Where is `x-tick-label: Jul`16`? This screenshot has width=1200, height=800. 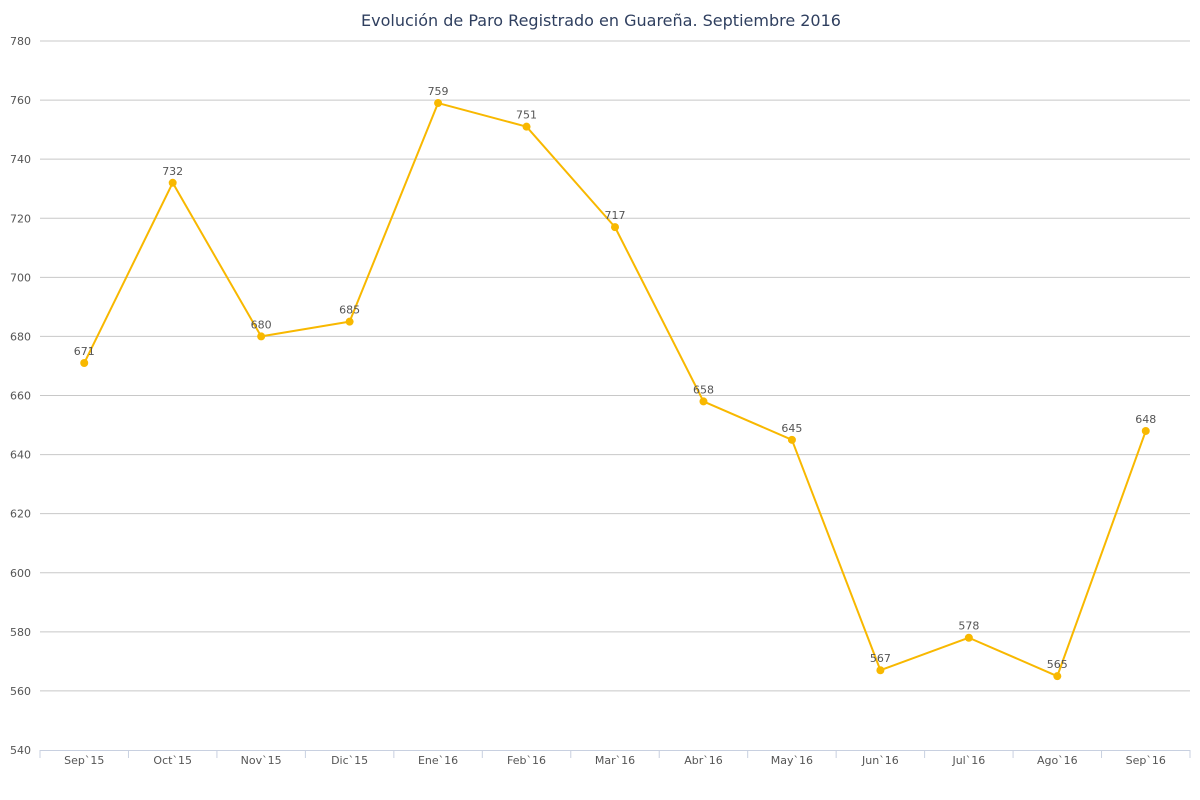
x-tick-label: Jul`16 is located at coordinates (968, 760).